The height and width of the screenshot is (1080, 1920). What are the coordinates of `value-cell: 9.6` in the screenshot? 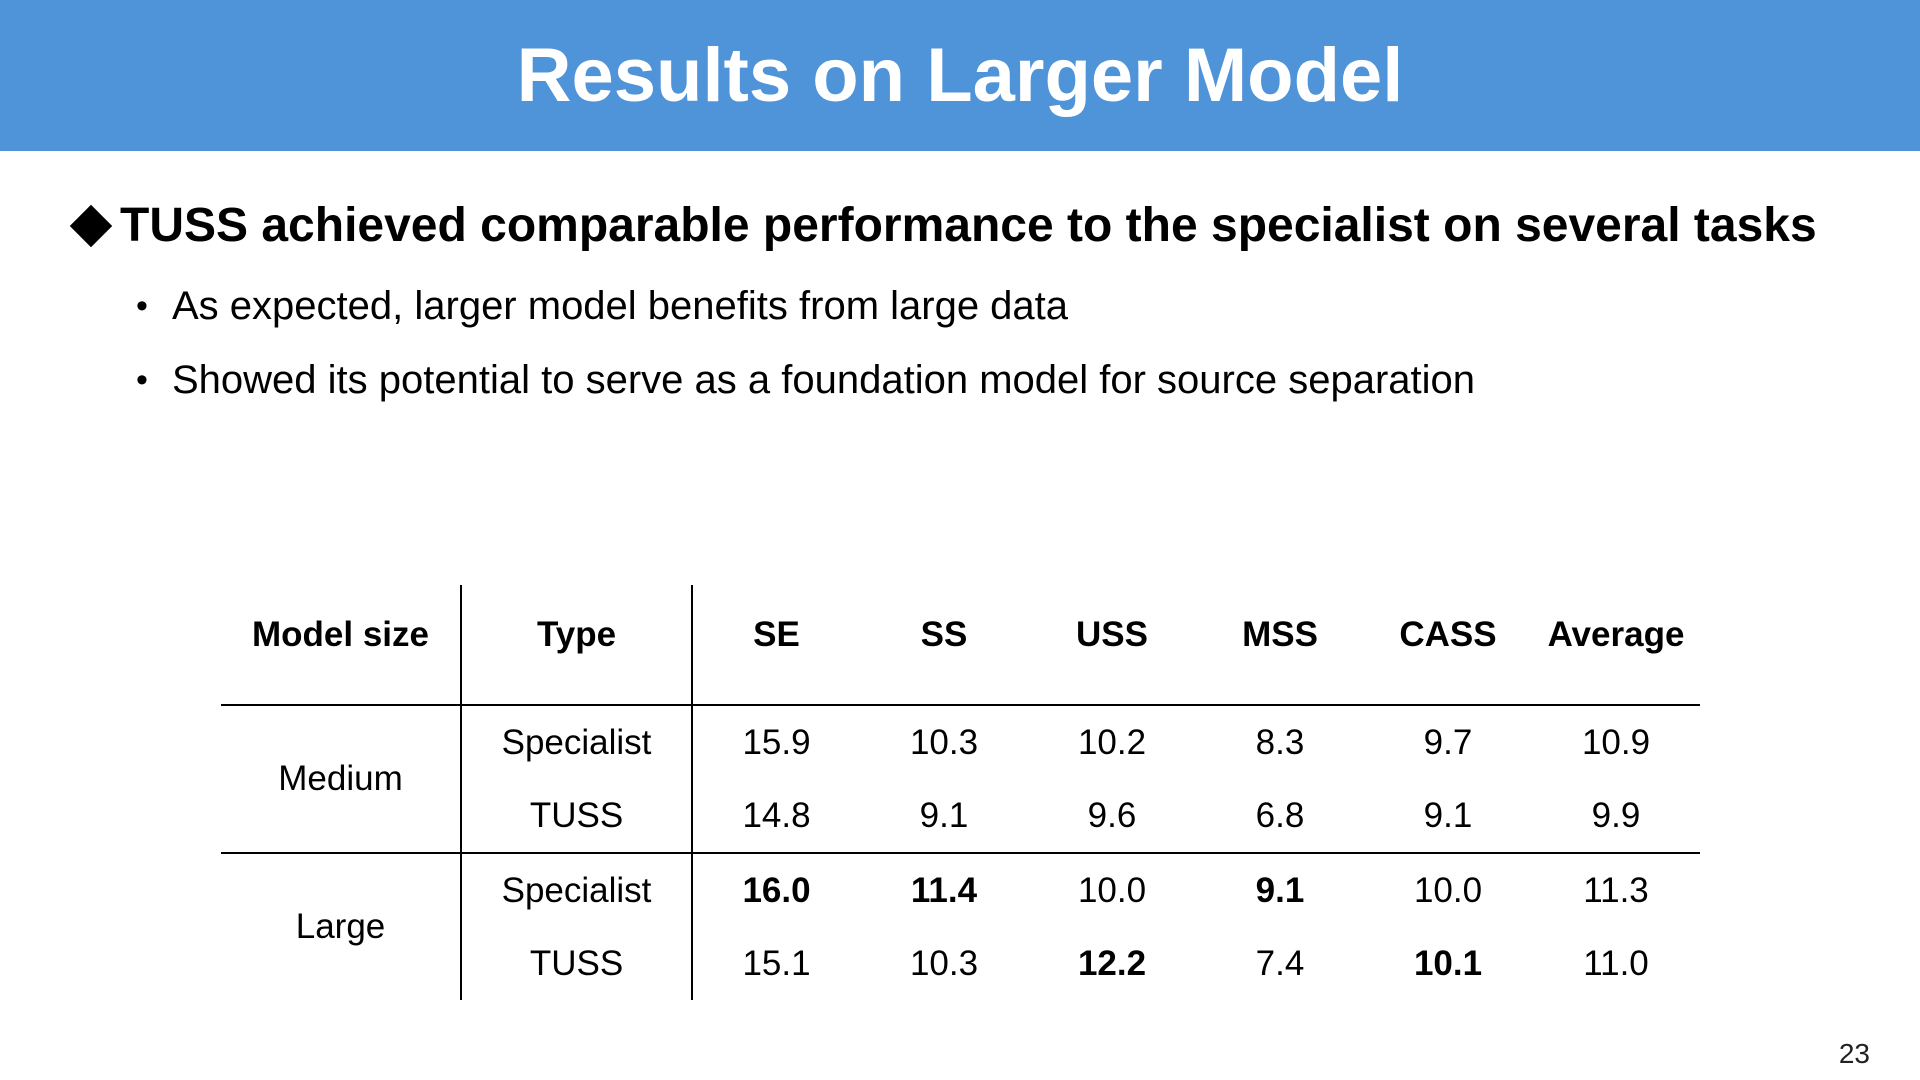 It's located at (1112, 815).